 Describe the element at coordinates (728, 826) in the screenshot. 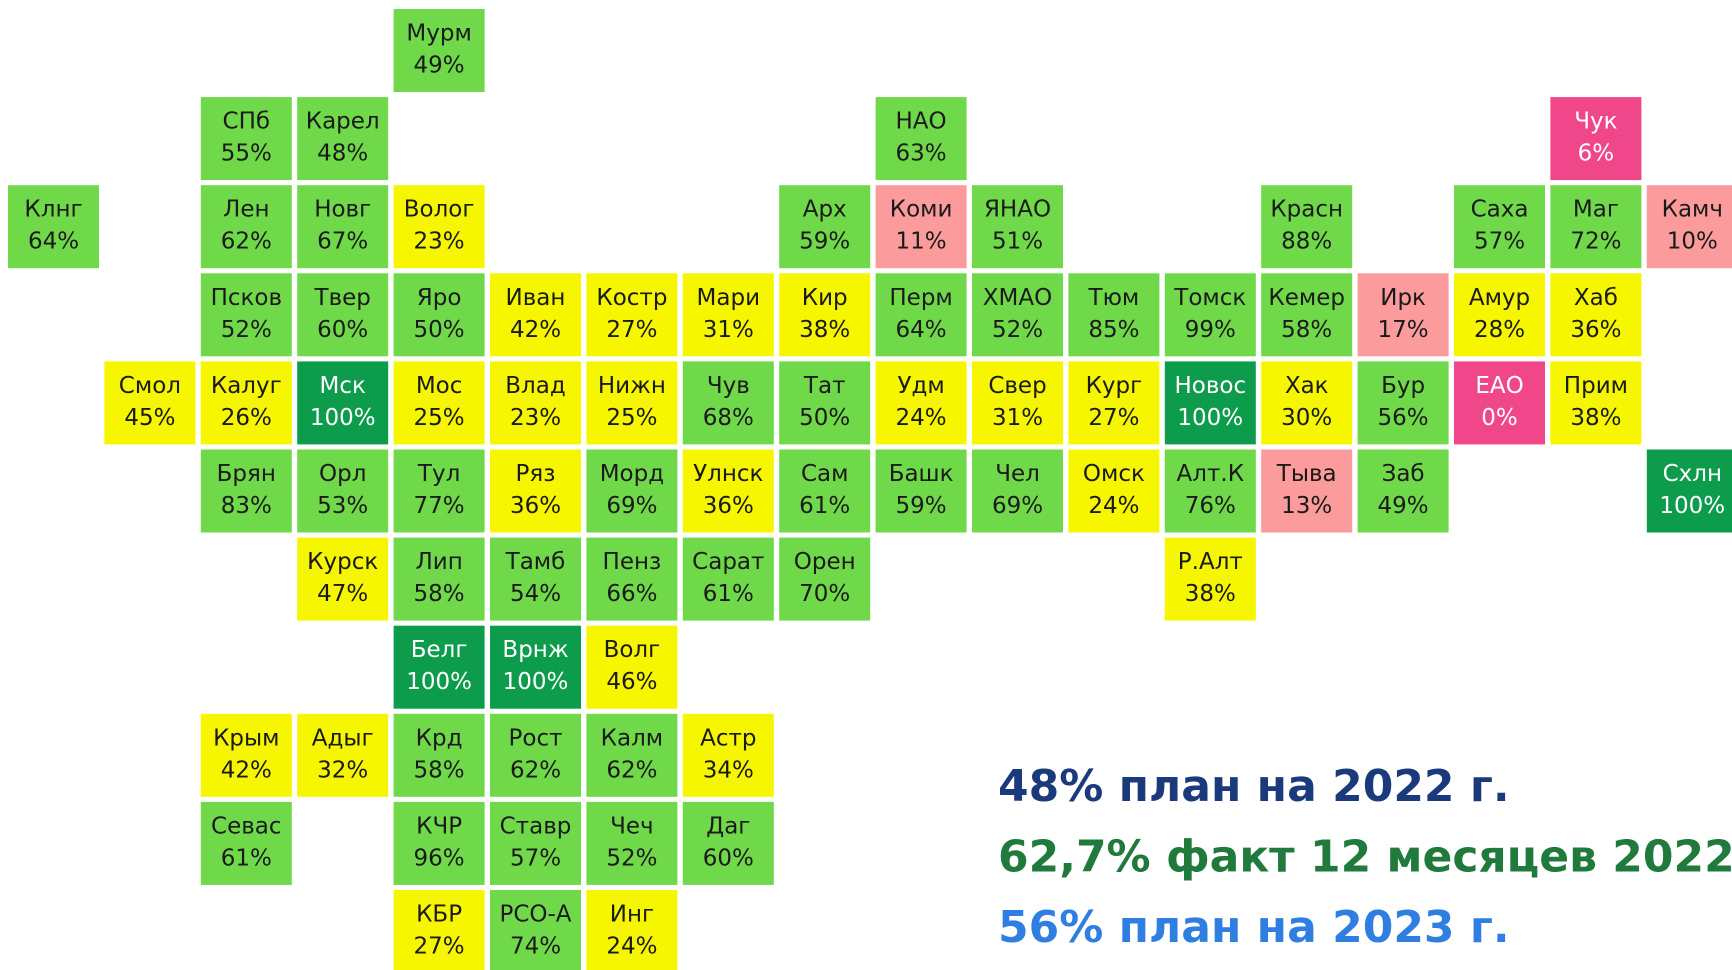

I see `region-name: Даг` at that location.